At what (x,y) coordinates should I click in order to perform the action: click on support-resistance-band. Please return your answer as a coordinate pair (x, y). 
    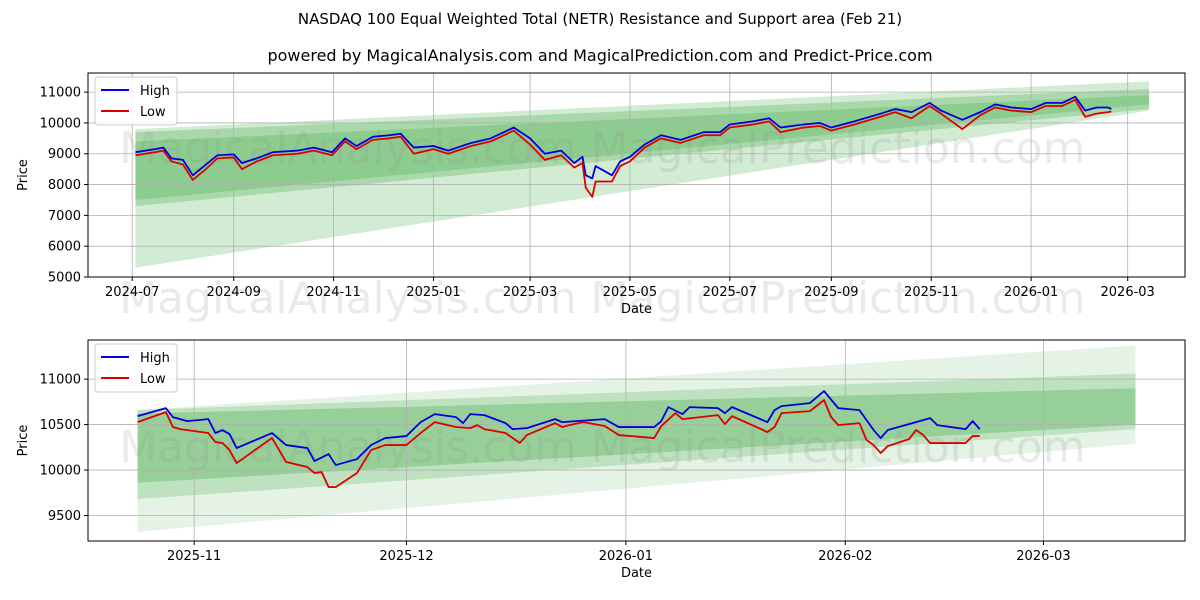
    Looking at the image, I should click on (636, 435).